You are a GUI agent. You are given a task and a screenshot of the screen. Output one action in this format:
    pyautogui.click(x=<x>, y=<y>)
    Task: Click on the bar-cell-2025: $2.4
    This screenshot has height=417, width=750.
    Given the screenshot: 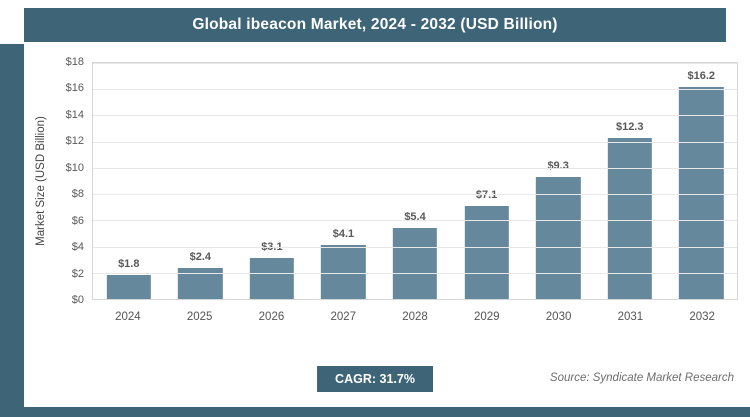 What is the action you would take?
    pyautogui.click(x=201, y=181)
    